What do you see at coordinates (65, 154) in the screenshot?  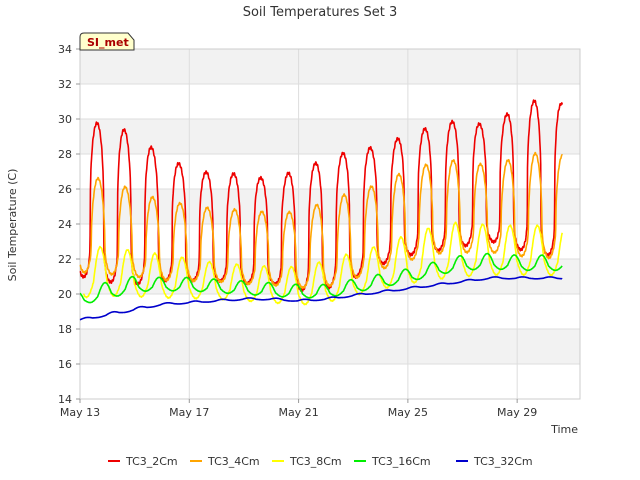 I see `y-tick-label: 28` at bounding box center [65, 154].